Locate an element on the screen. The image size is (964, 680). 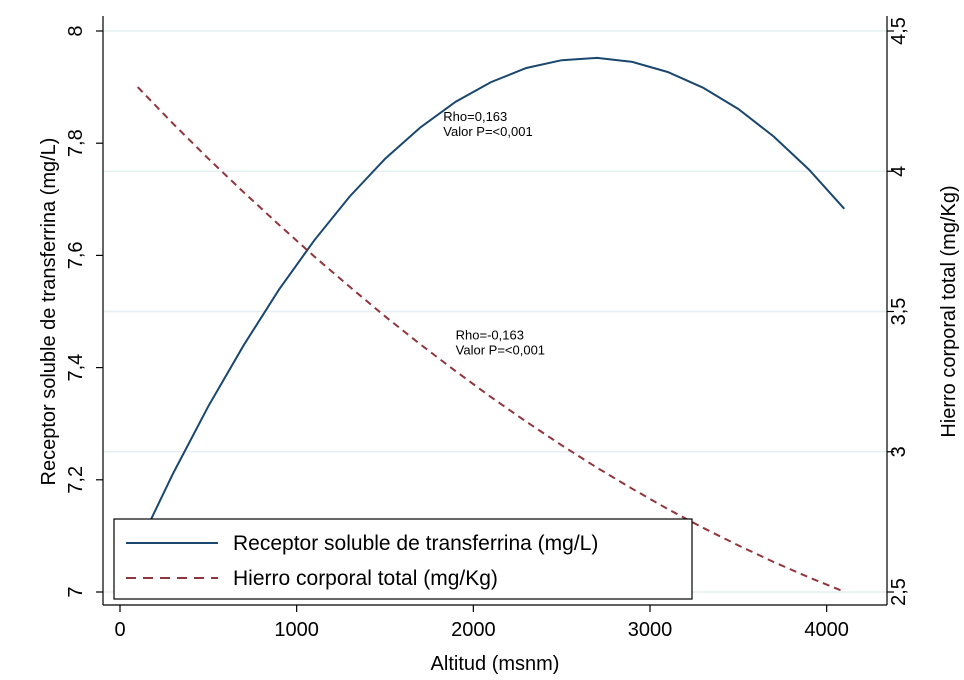
y-left-tick-label: 8 is located at coordinates (76, 30).